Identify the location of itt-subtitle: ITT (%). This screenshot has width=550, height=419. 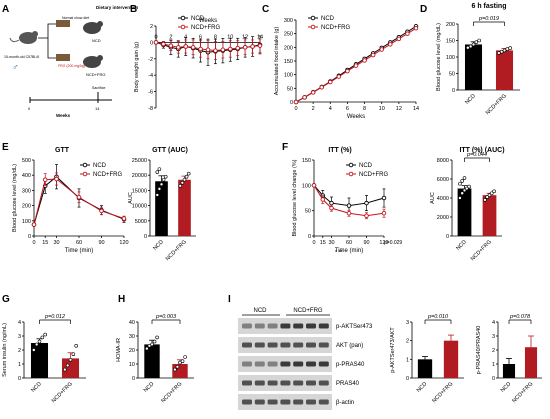
(339, 150).